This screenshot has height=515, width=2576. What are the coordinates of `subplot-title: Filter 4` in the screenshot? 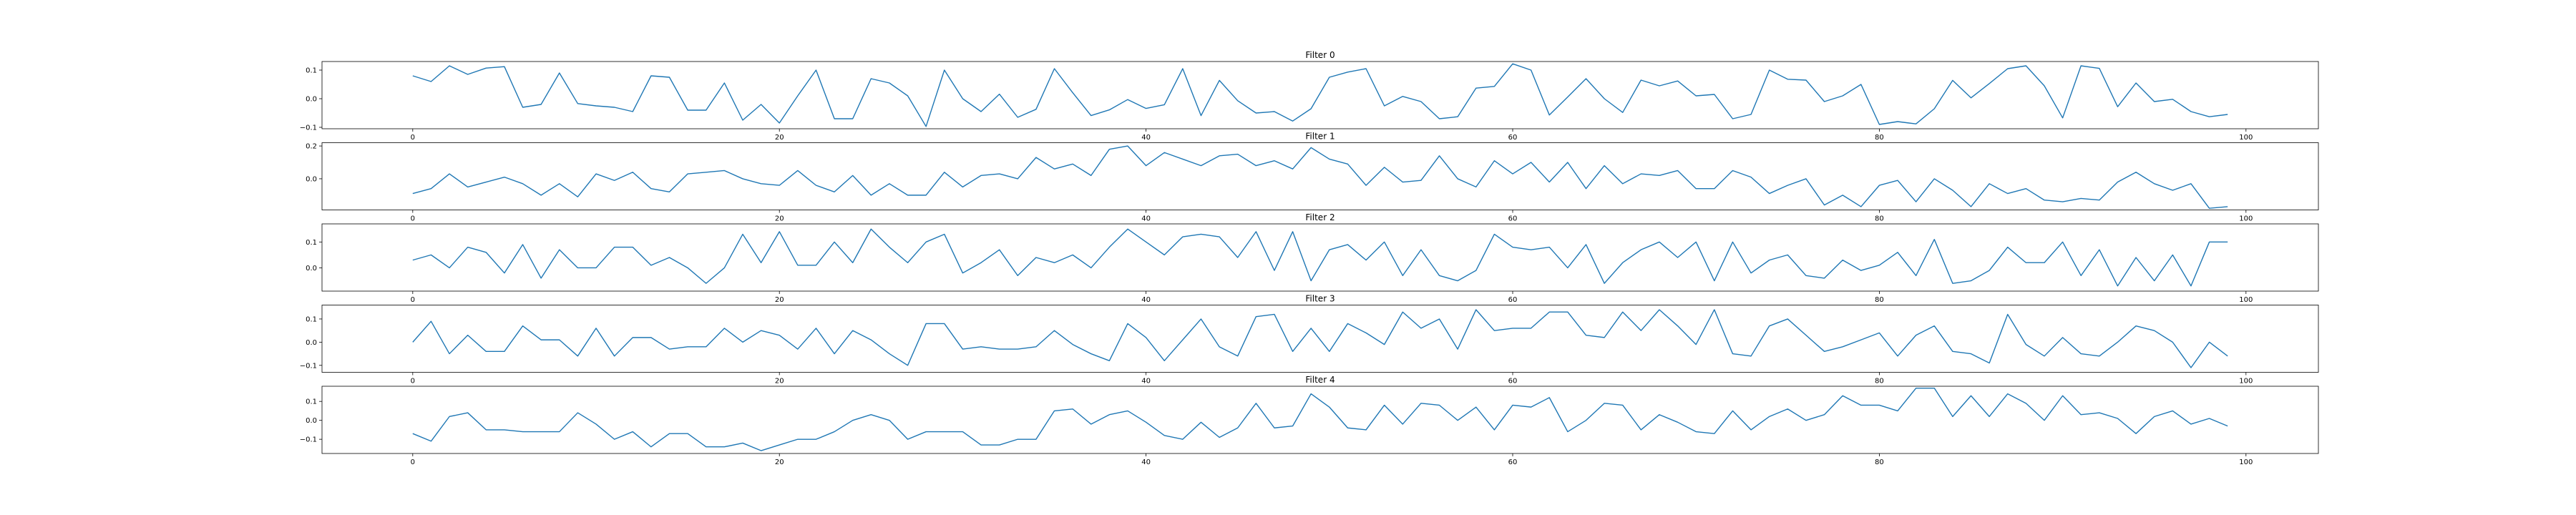 It's located at (1320, 380).